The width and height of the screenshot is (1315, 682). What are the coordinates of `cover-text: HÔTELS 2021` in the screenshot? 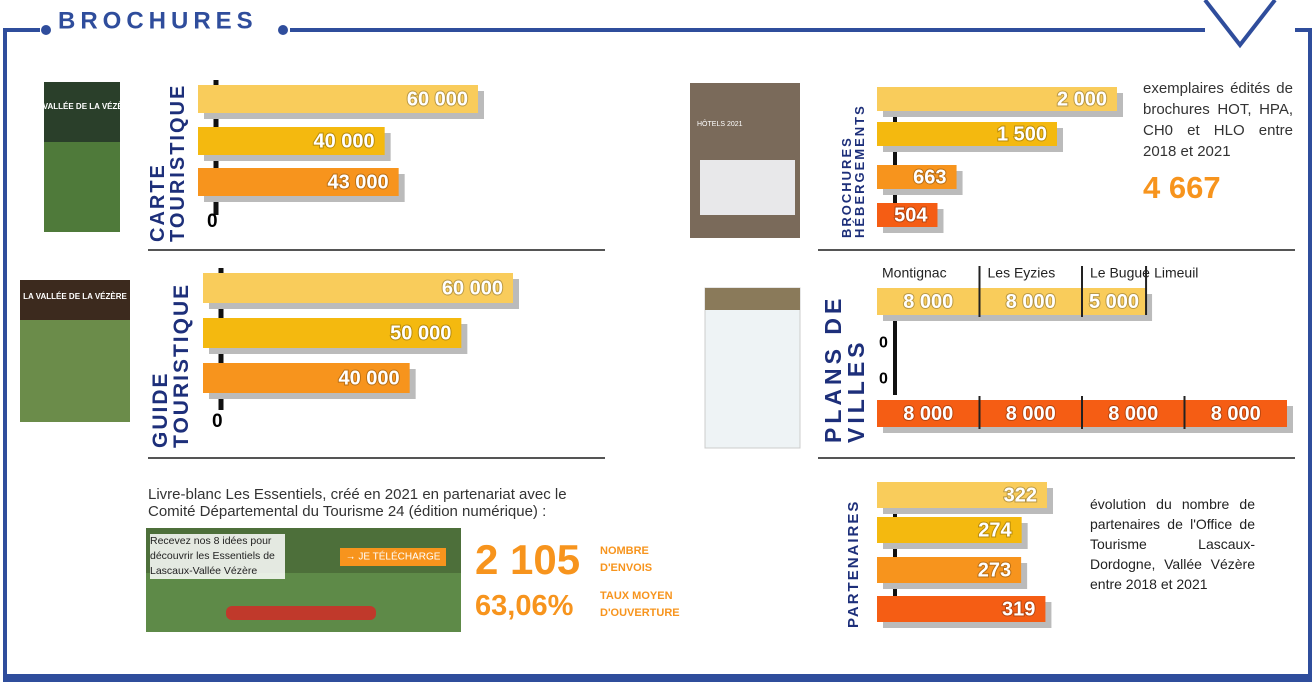 It's located at (720, 123).